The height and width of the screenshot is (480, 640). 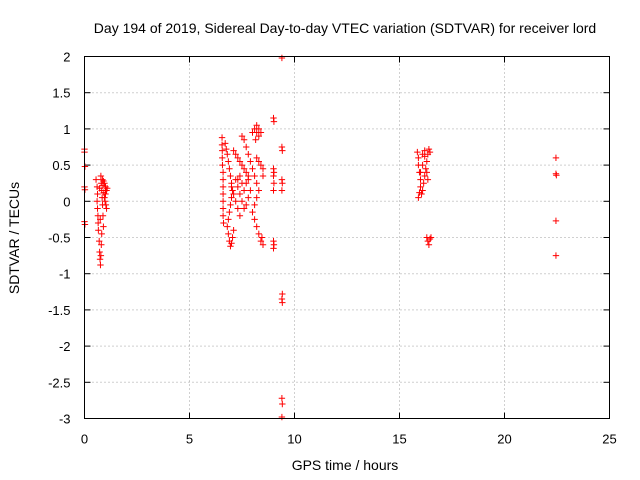 What do you see at coordinates (84, 439) in the screenshot?
I see `x-tick-label: 0` at bounding box center [84, 439].